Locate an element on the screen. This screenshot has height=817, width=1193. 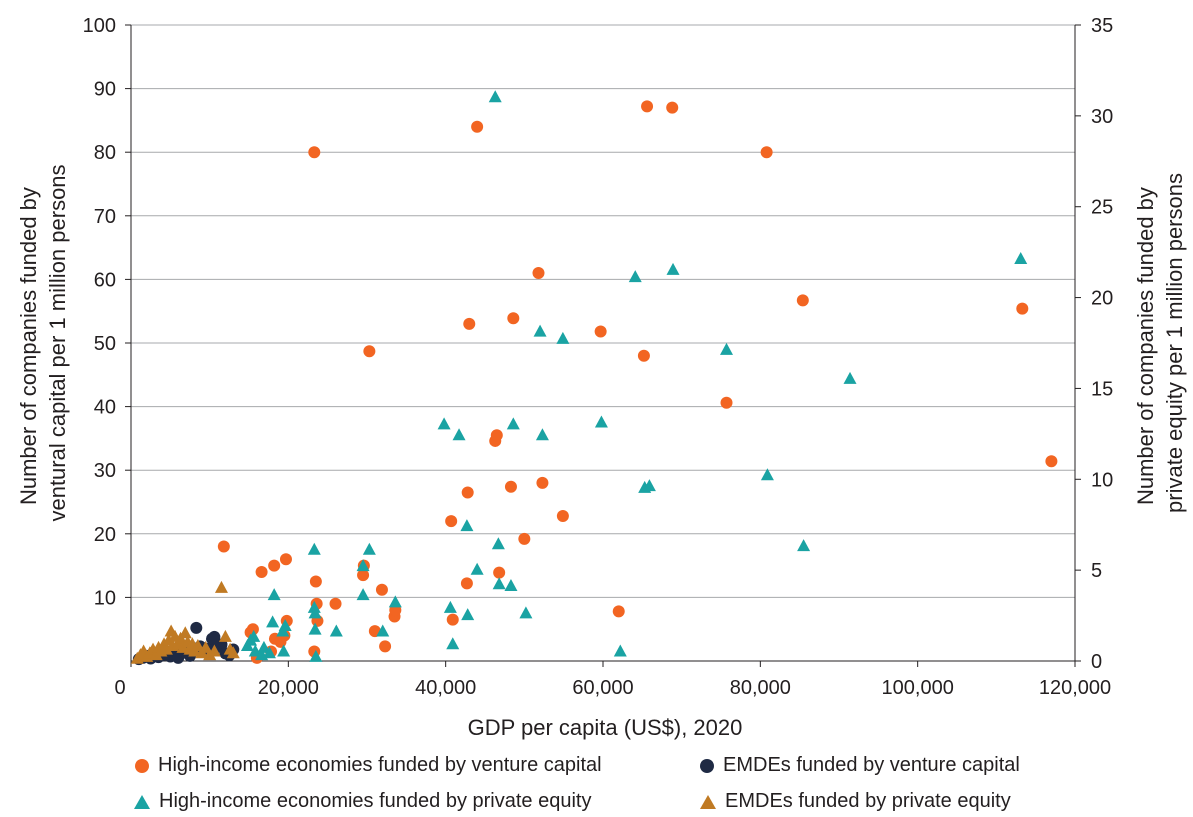
y-left-tick-label: 70 is located at coordinates (105, 217).